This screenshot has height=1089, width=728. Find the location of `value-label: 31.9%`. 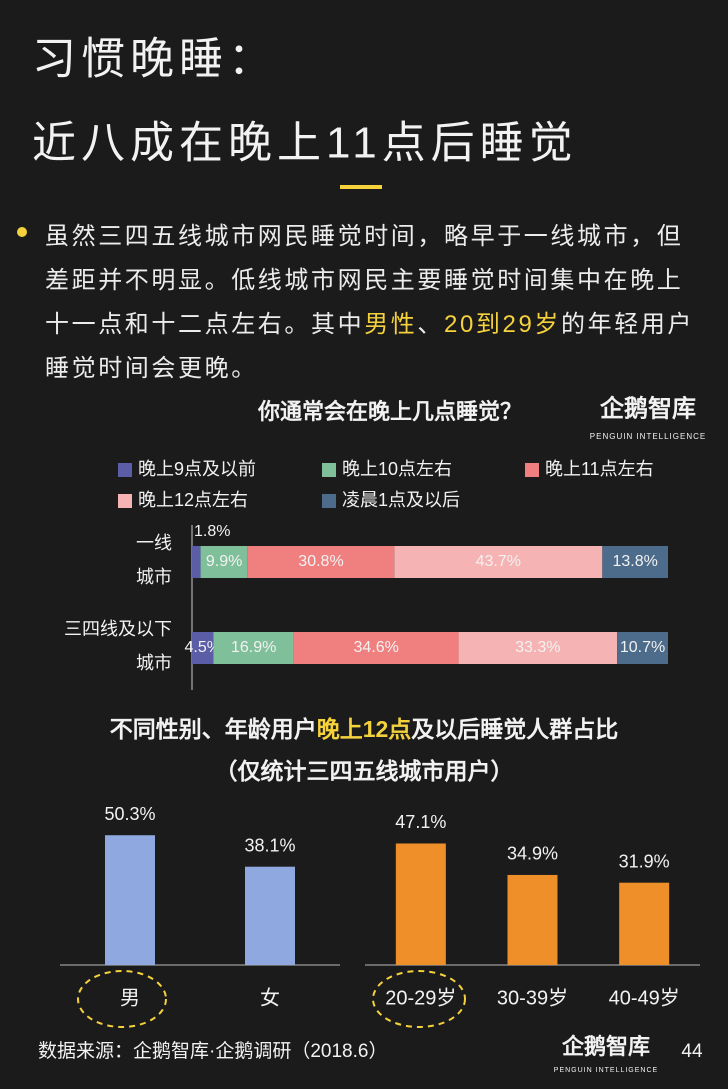

value-label: 31.9% is located at coordinates (644, 861).